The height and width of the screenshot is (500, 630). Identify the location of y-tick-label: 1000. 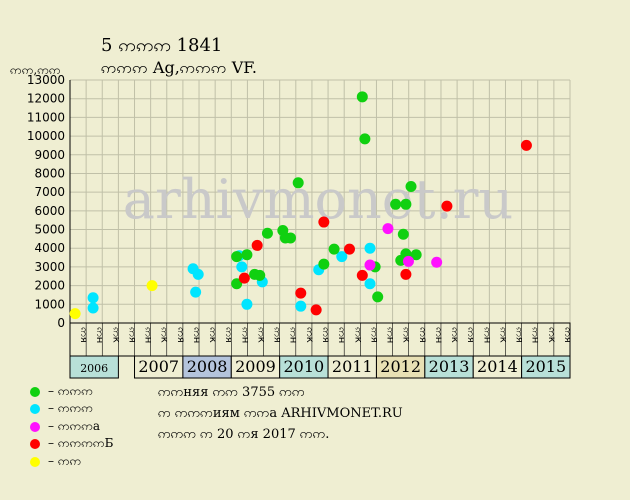
(49, 304).